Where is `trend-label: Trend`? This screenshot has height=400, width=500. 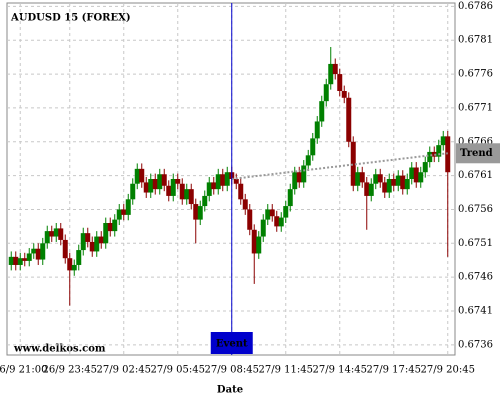 trend-label: Trend is located at coordinates (476, 153).